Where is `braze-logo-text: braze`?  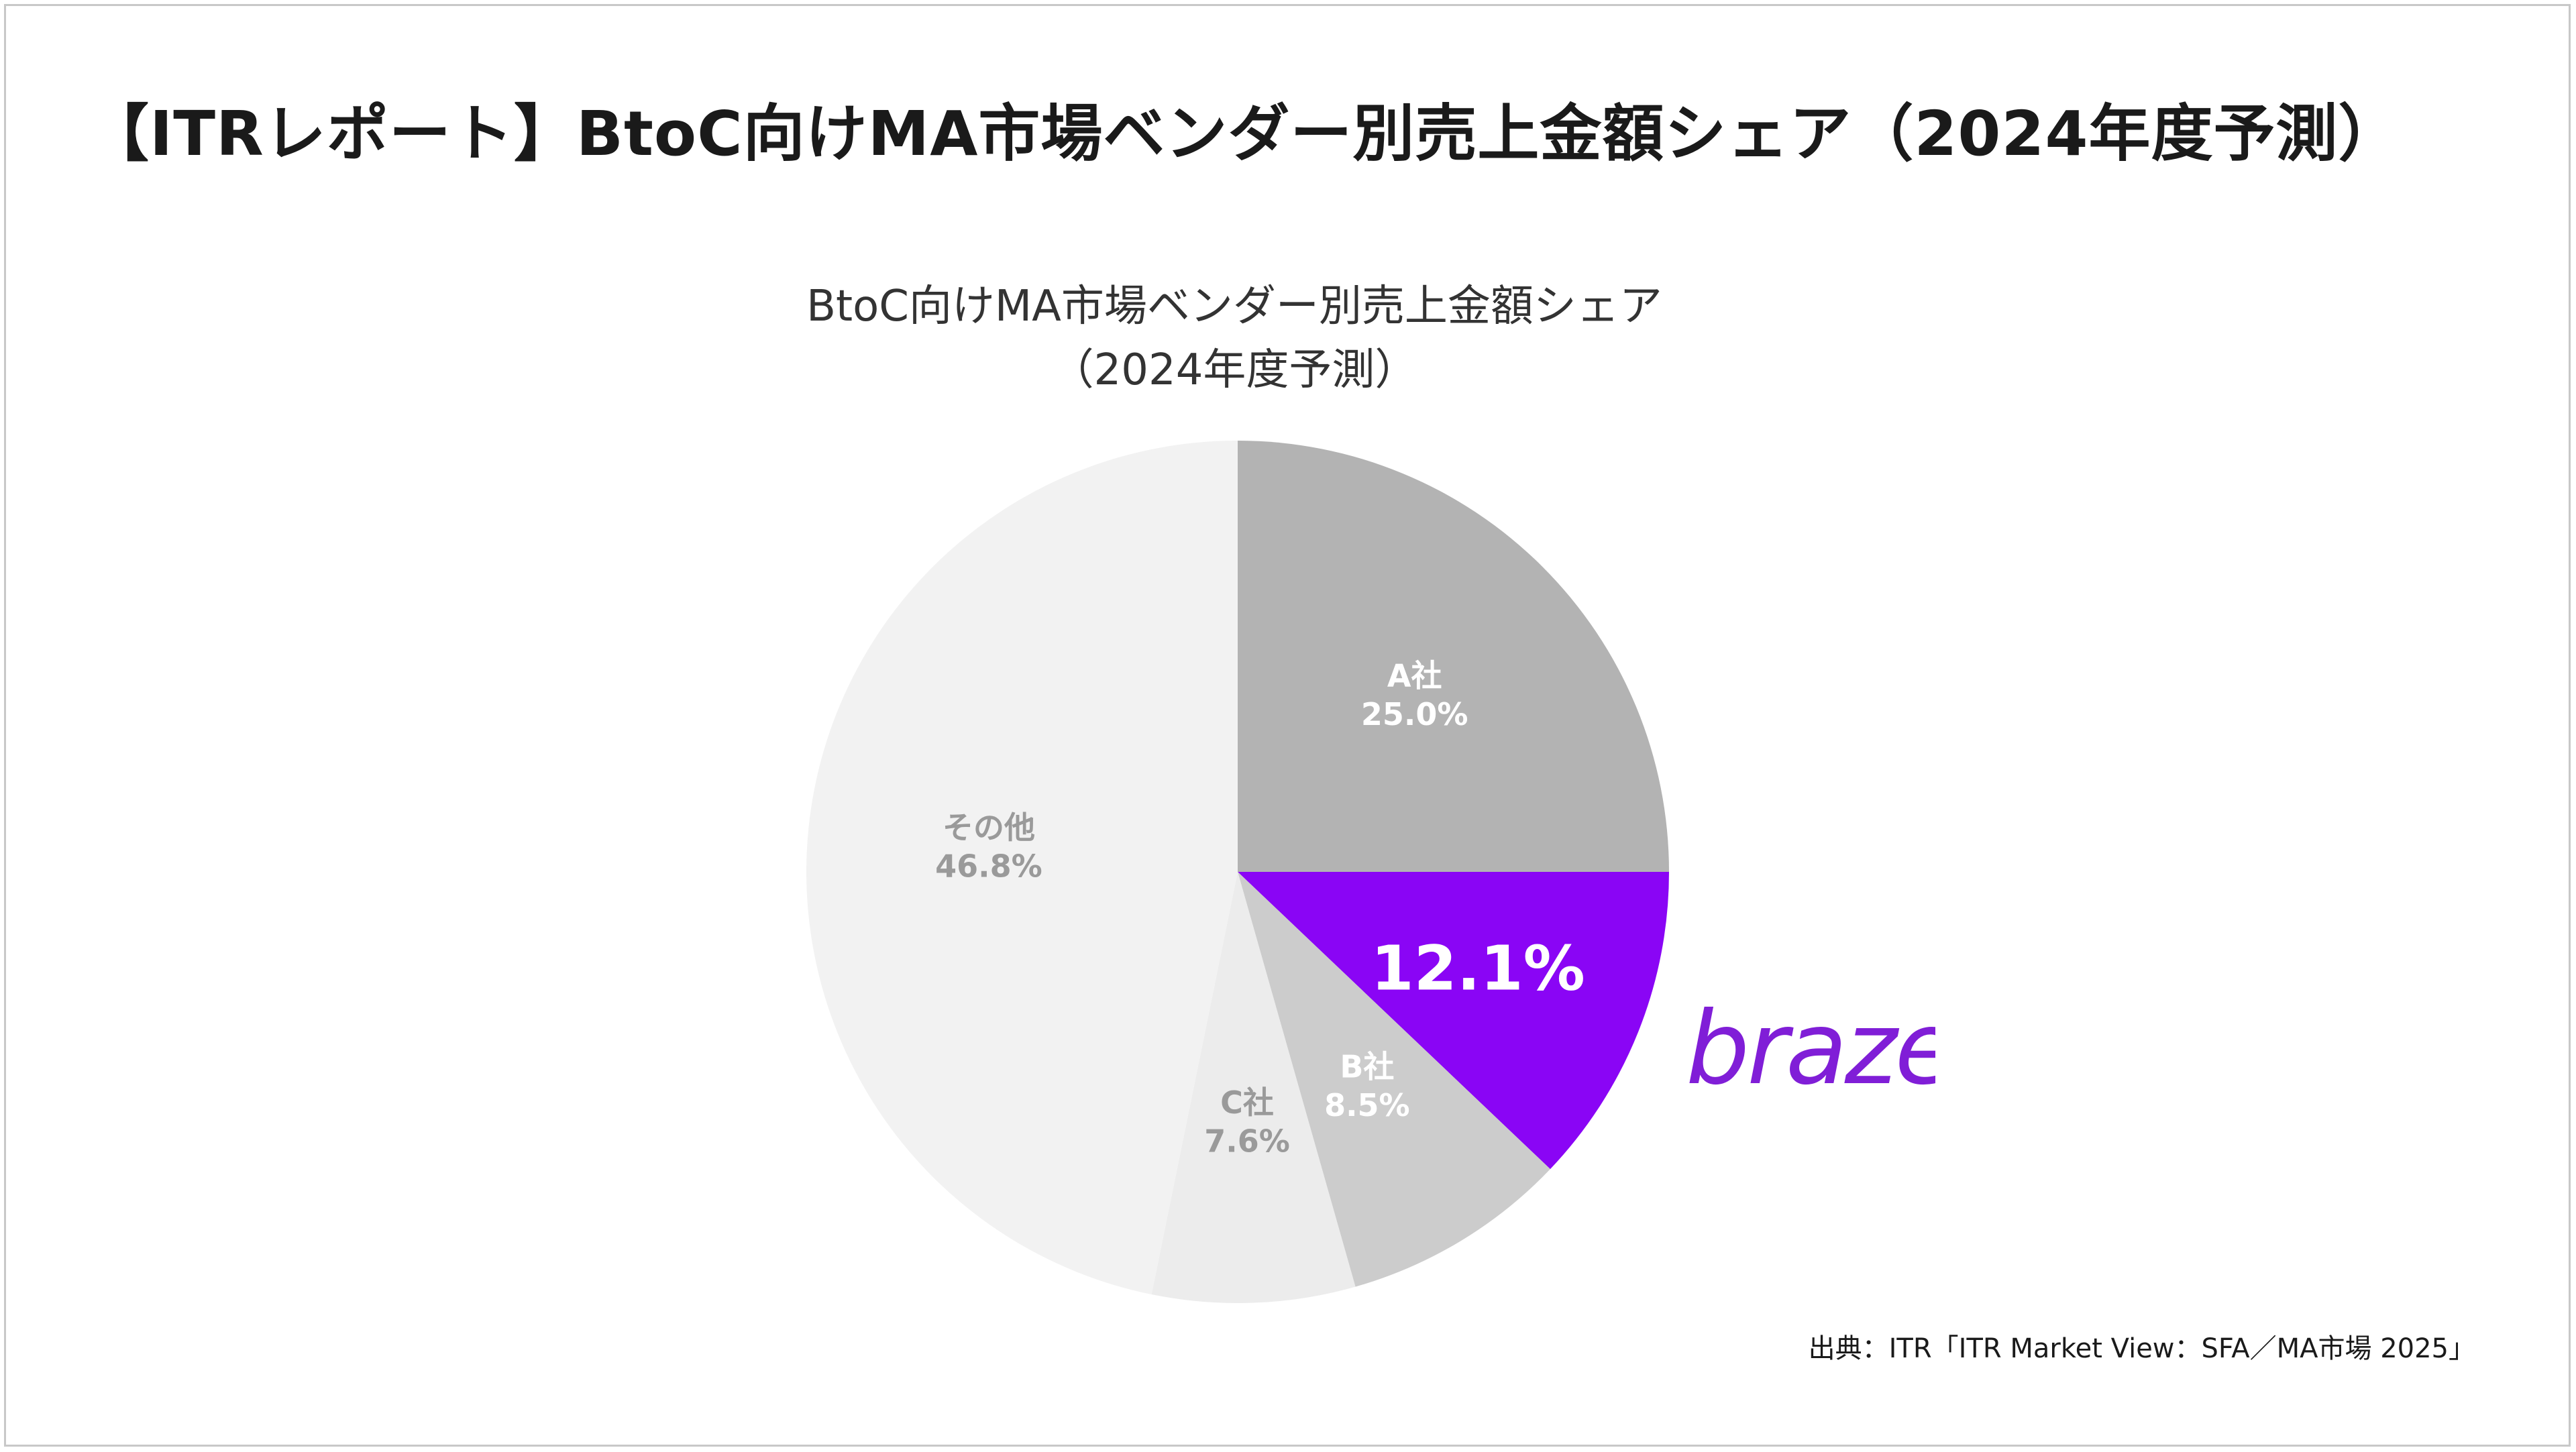
braze-logo-text: braze is located at coordinates (1810, 1049).